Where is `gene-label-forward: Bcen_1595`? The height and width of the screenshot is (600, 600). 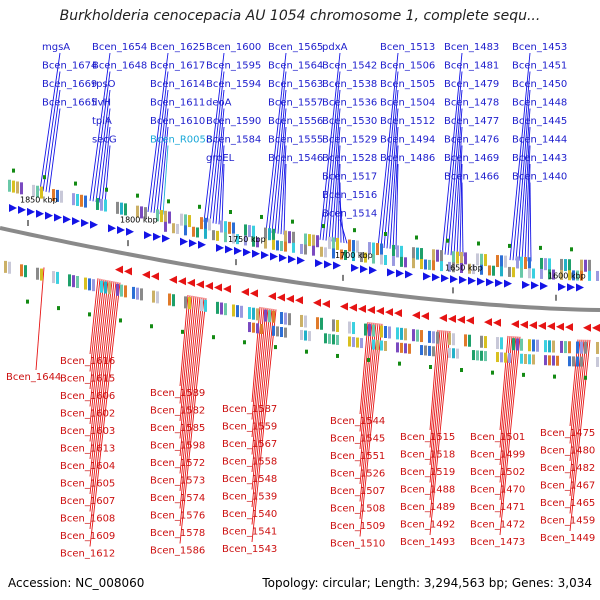 gene-label-forward: Bcen_1595 is located at coordinates (233, 66).